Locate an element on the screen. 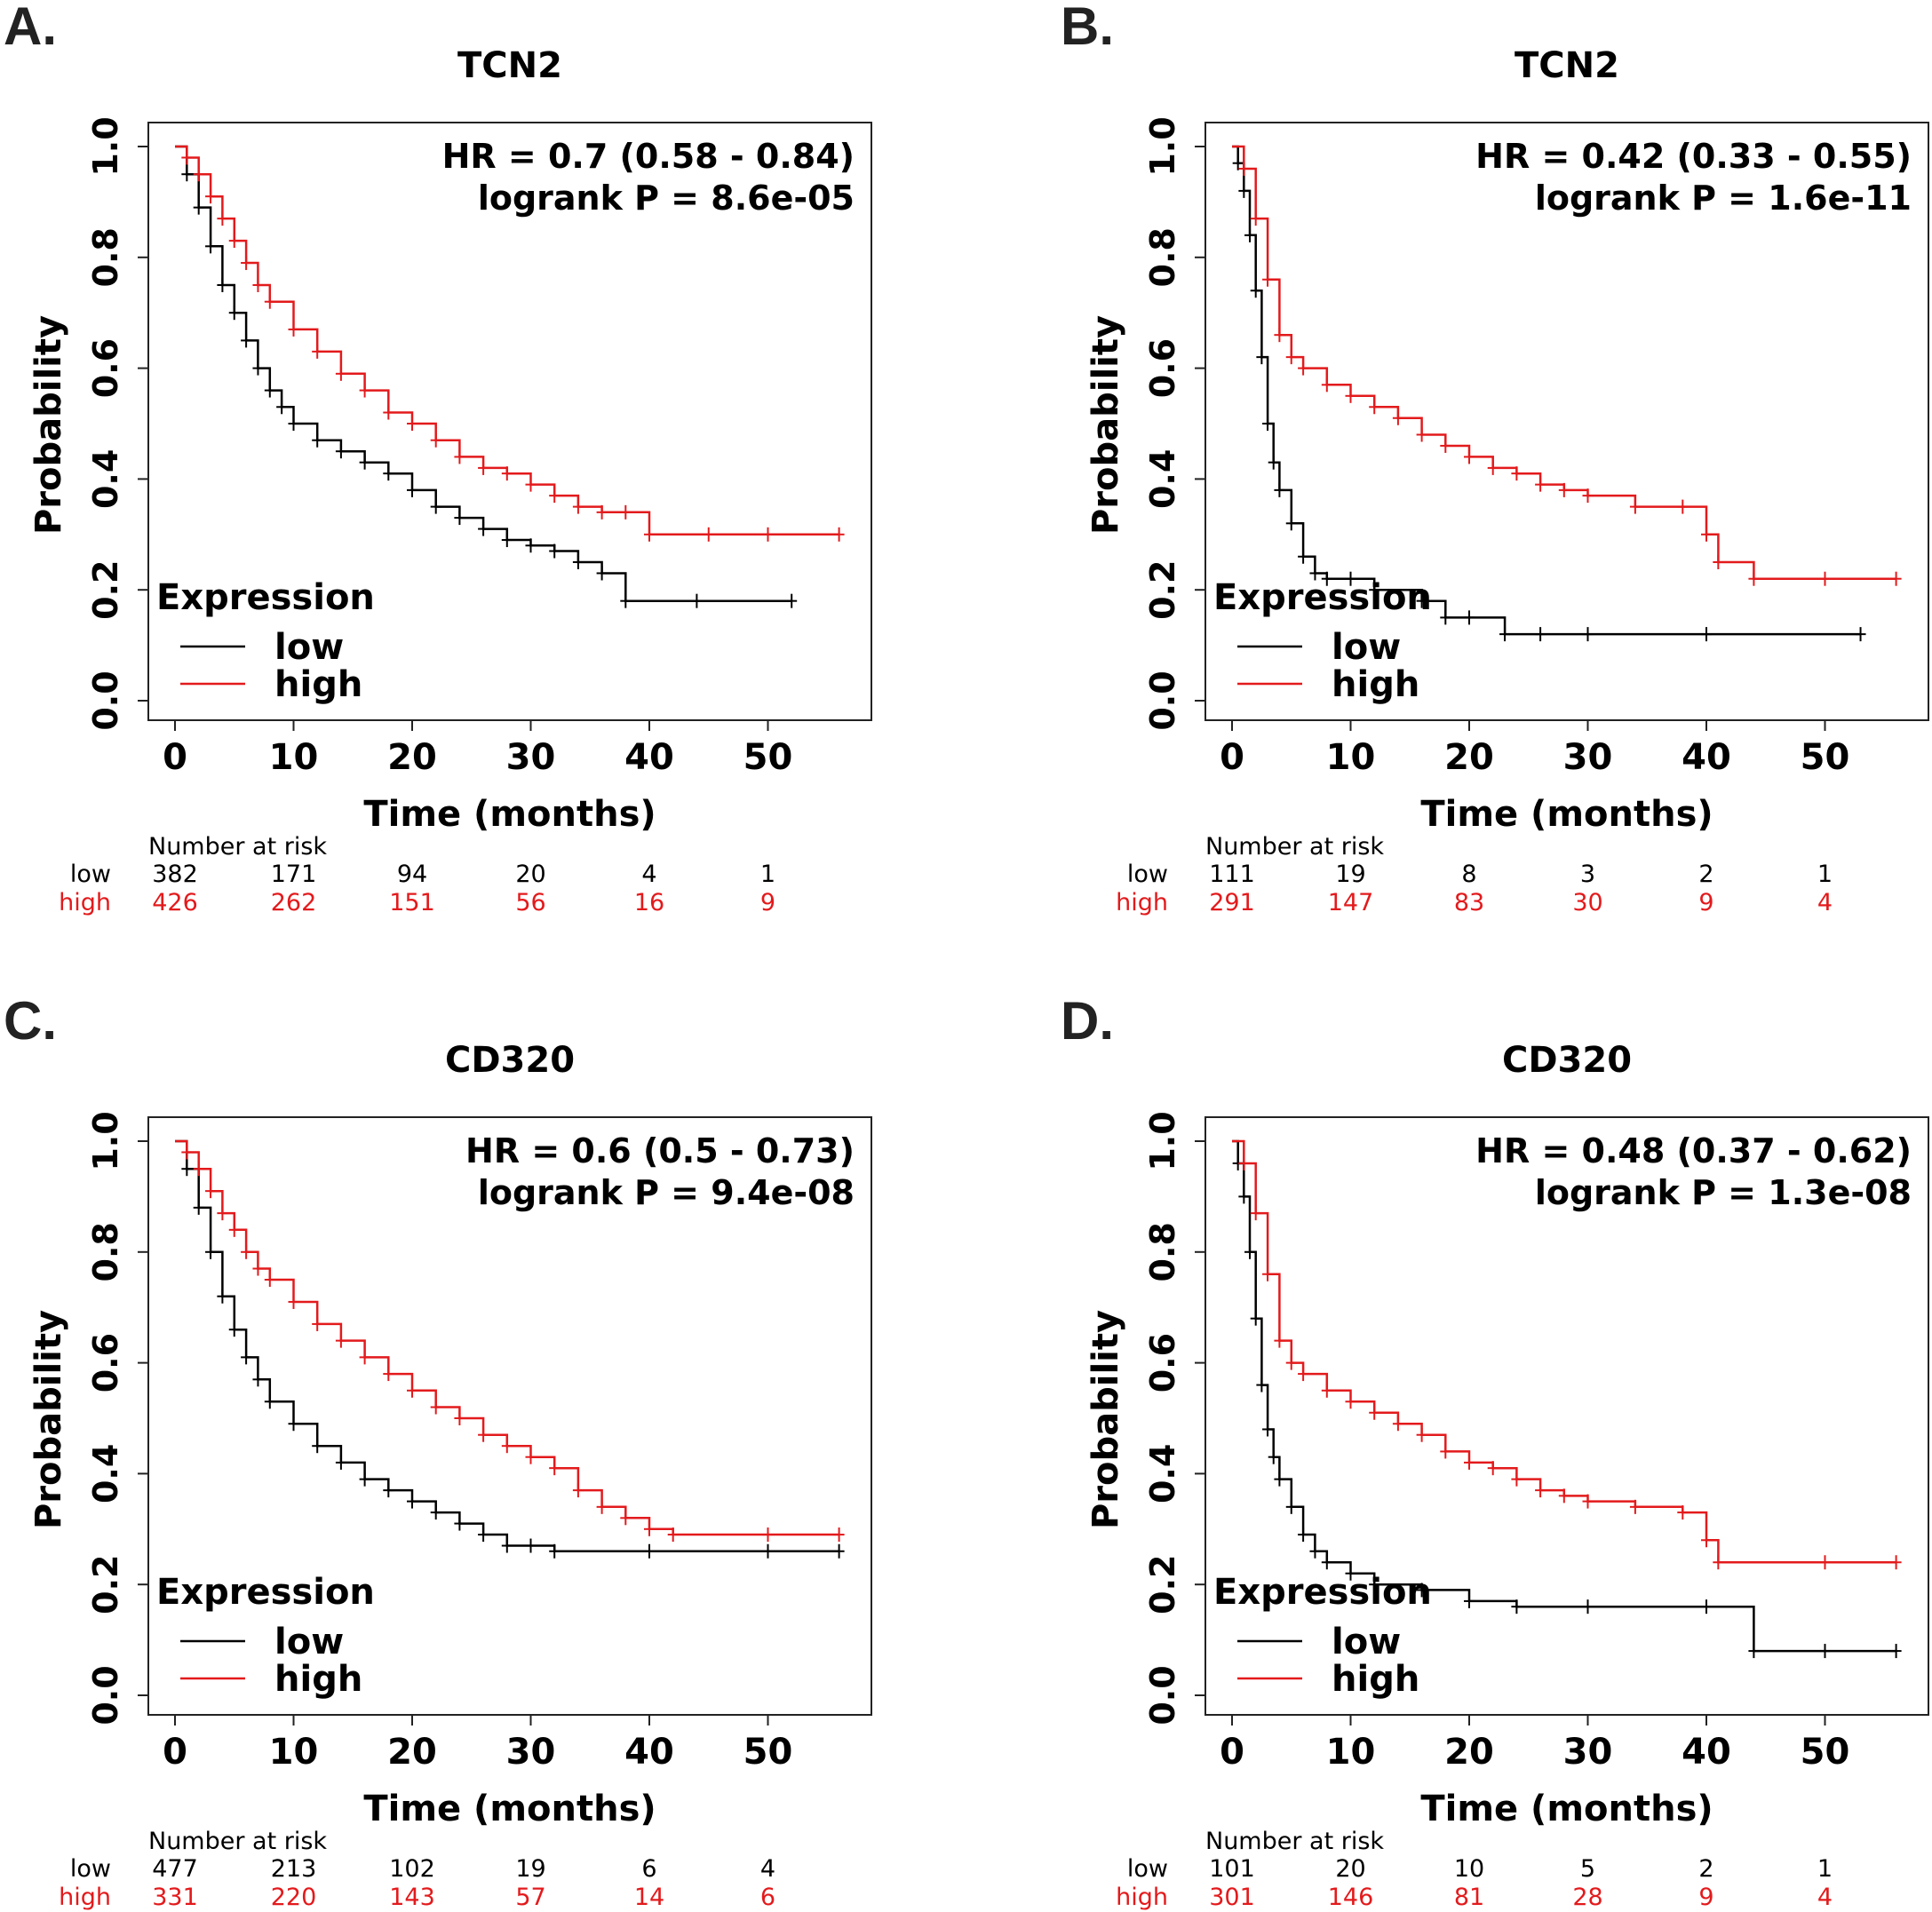  risk-value-low: 10 is located at coordinates (1469, 1869).